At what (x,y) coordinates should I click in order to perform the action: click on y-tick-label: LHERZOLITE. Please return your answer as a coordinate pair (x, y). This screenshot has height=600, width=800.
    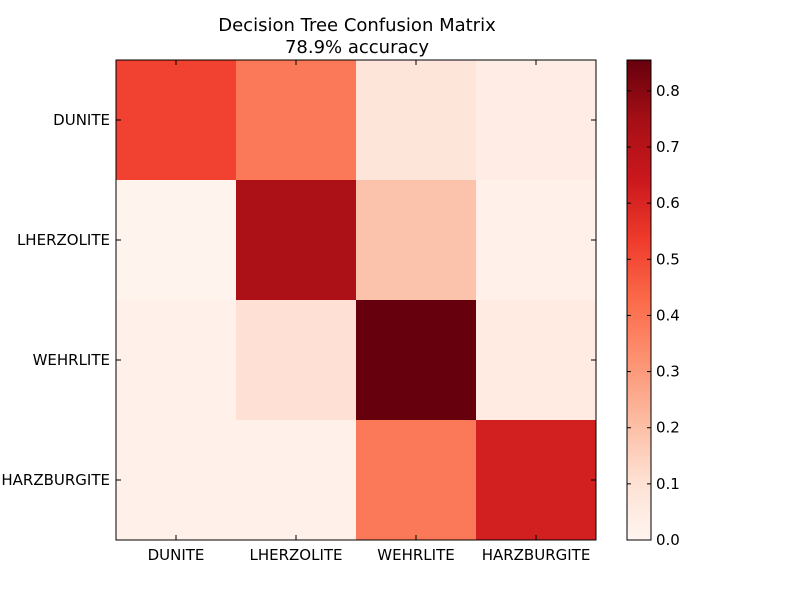
    Looking at the image, I should click on (63, 240).